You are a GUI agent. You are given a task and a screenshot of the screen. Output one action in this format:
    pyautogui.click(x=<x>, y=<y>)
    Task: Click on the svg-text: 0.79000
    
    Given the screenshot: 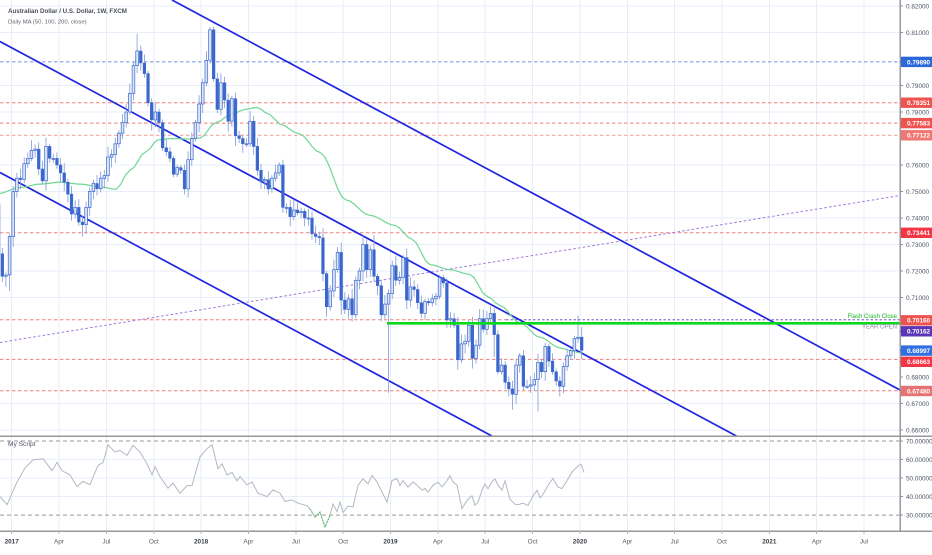 What is the action you would take?
    pyautogui.click(x=918, y=86)
    